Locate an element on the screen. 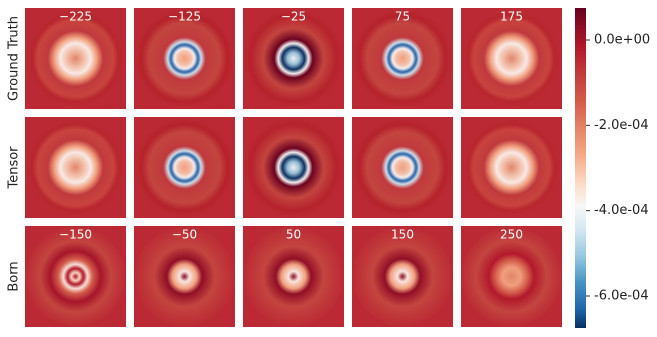  row-label: Tensor is located at coordinates (14, 168).